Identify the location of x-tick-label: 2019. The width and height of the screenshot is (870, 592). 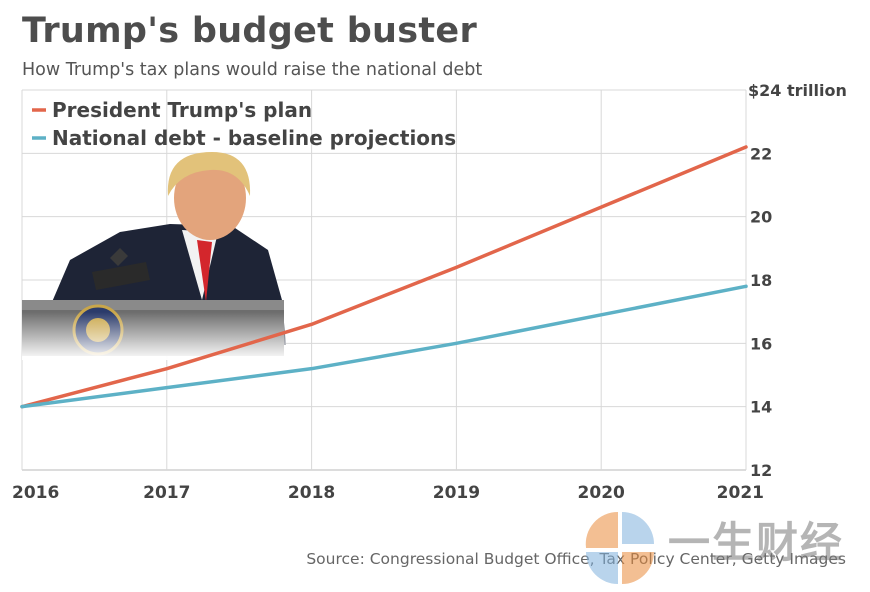
(456, 493).